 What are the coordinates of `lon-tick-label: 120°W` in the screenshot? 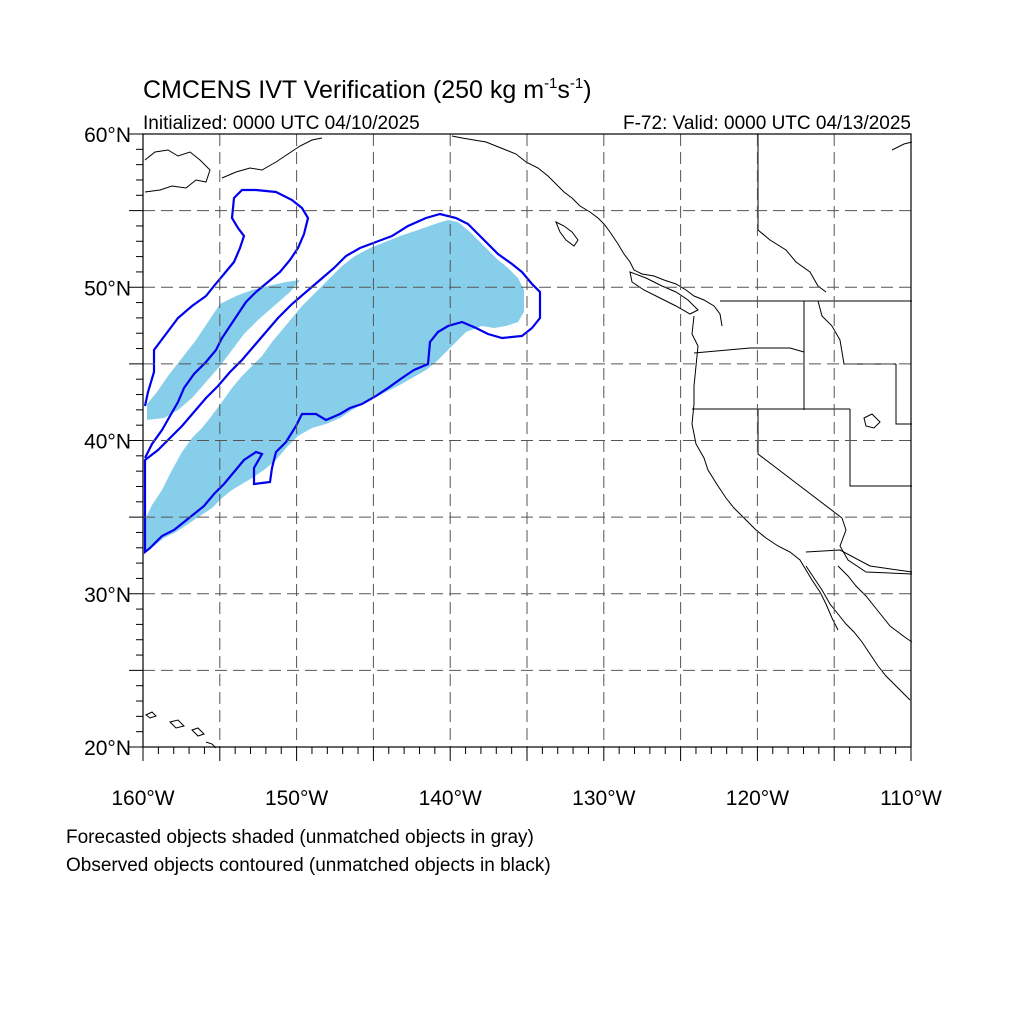 It's located at (757, 798).